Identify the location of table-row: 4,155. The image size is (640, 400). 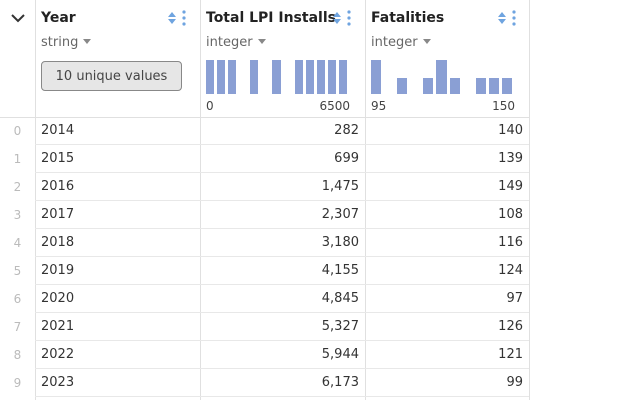
(282, 271).